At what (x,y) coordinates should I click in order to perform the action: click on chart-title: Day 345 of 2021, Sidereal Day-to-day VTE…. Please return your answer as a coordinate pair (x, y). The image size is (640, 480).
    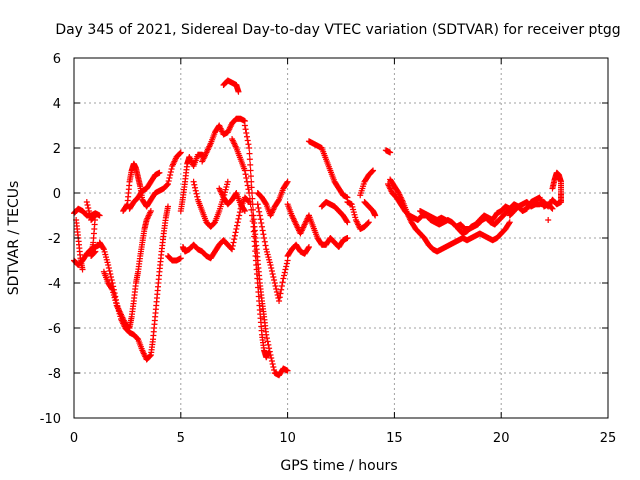
    Looking at the image, I should click on (337, 30).